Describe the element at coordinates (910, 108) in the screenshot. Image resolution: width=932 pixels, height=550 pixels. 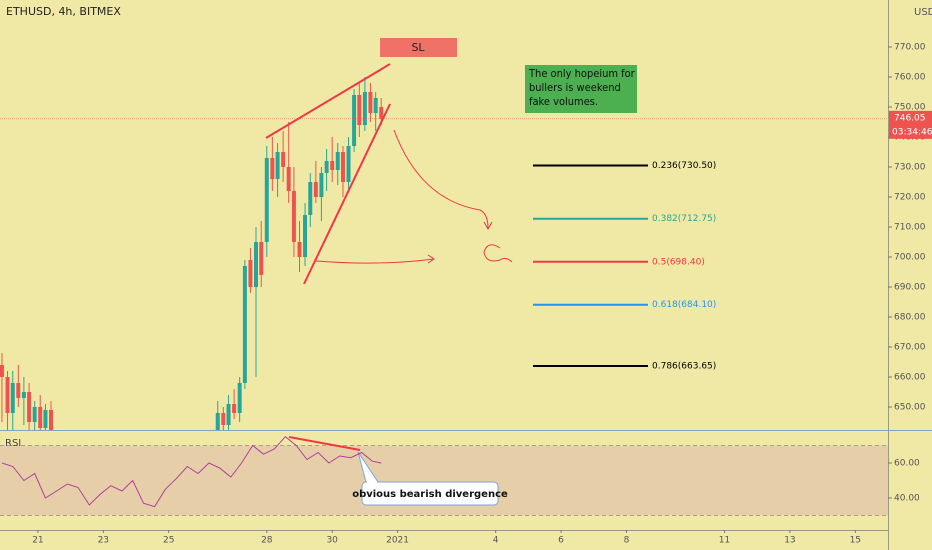
I see `y-tick-label: 750.00` at that location.